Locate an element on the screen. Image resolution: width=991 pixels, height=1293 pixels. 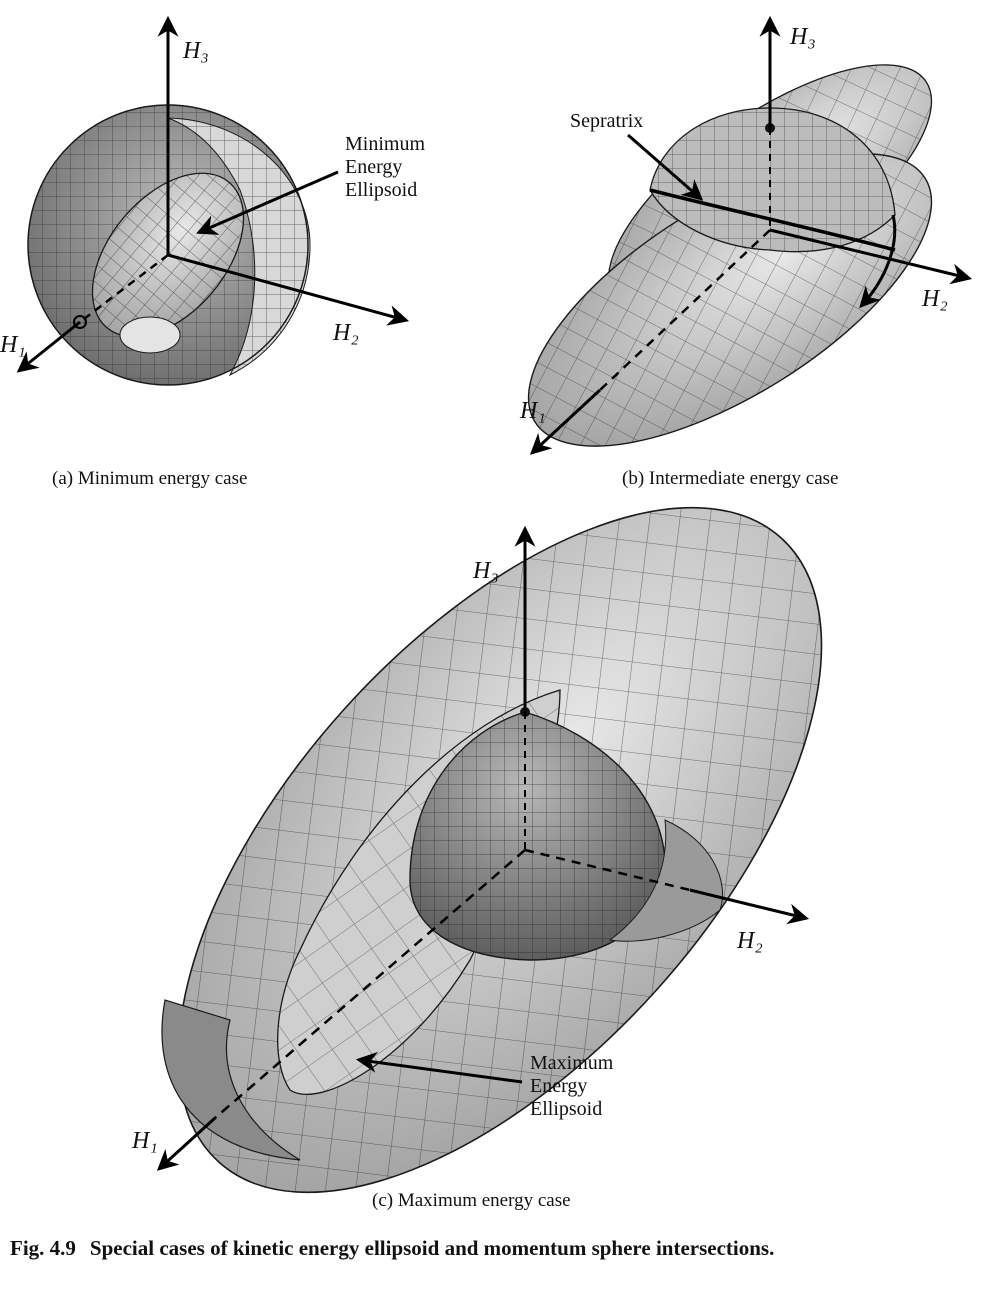
axis-h2-c-hidden is located at coordinates (607, 870).